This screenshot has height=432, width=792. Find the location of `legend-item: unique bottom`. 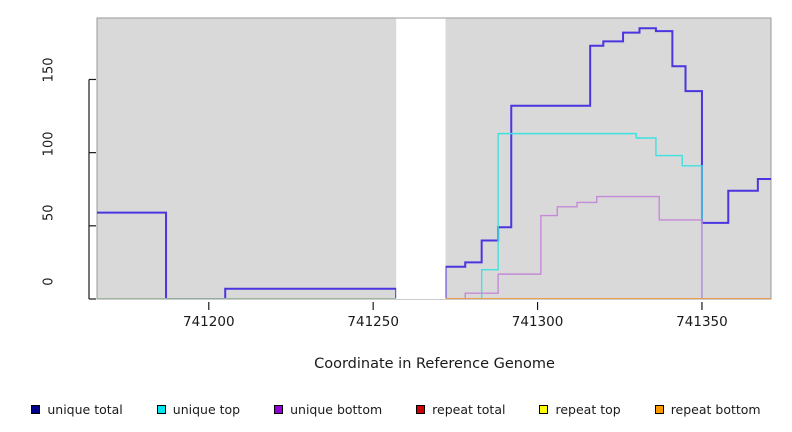

legend-item: unique bottom is located at coordinates (328, 409).